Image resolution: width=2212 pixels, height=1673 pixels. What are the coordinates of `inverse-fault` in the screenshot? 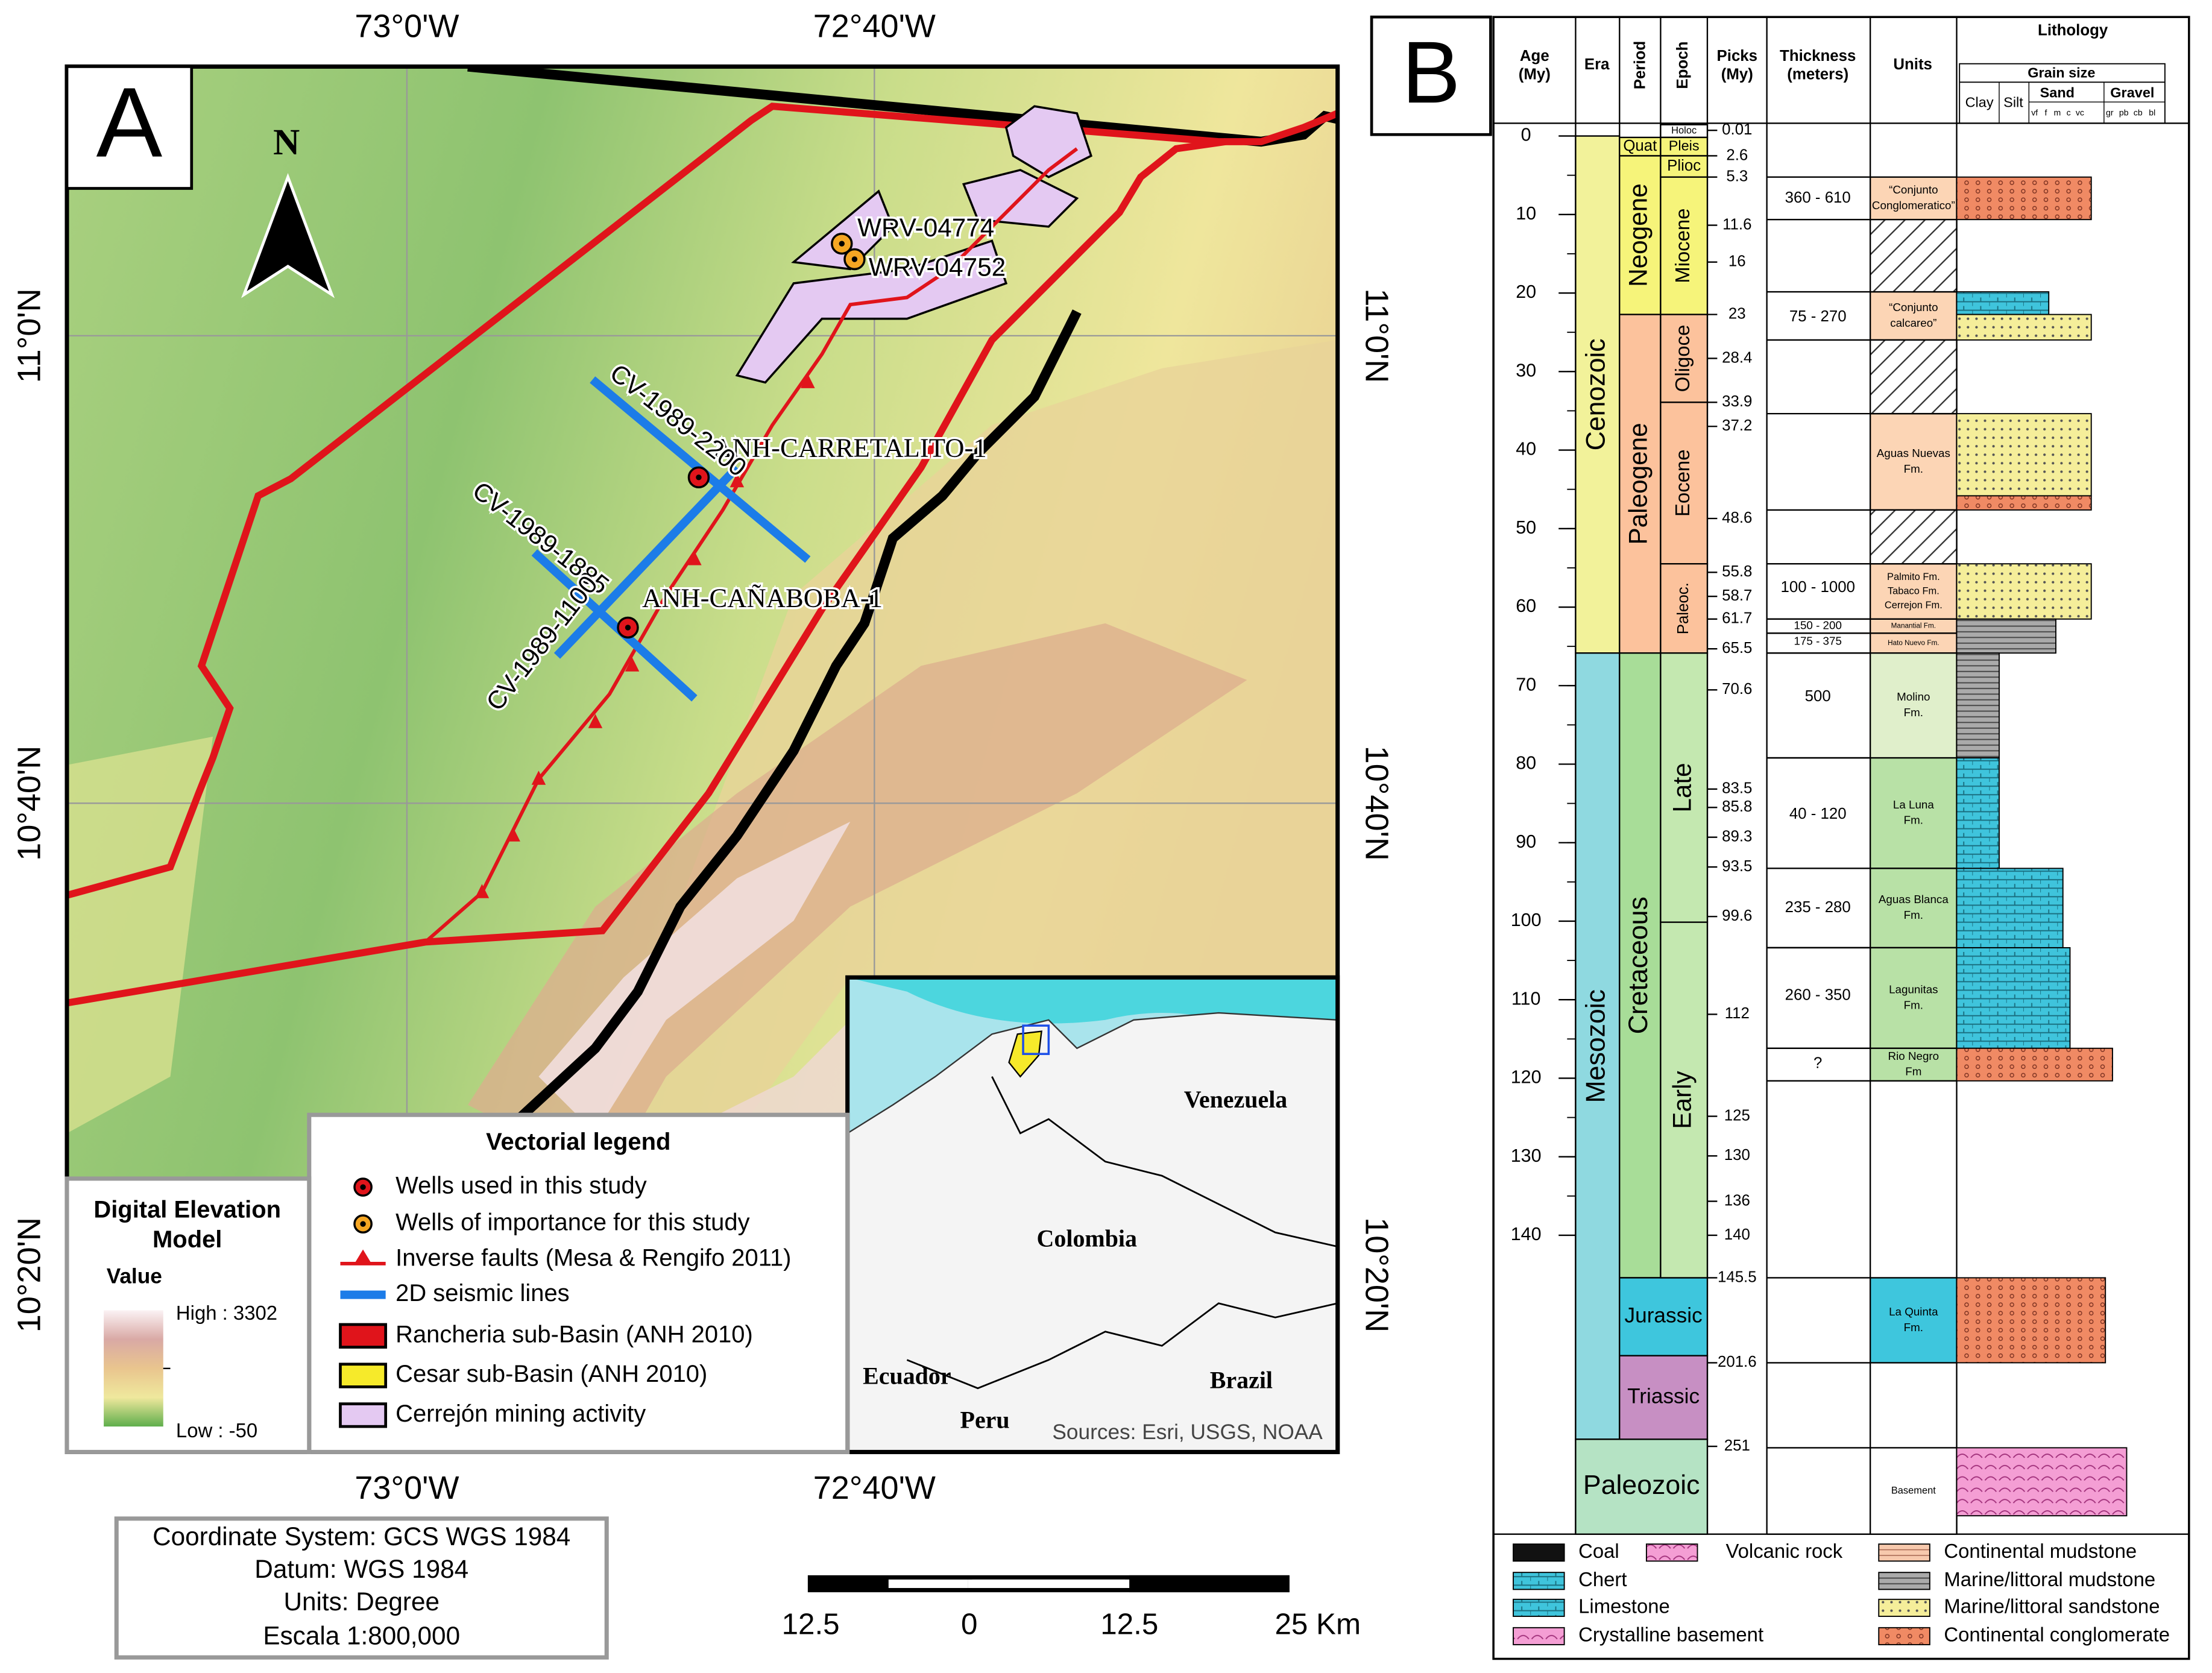 It's located at (751, 545).